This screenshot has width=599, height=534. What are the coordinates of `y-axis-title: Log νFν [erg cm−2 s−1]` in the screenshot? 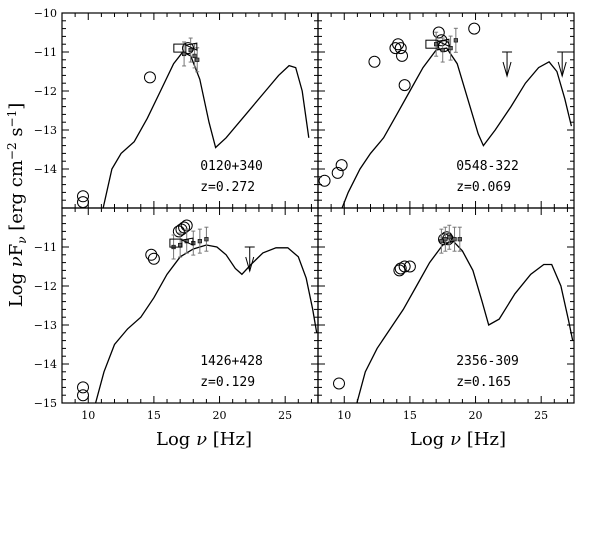 It's located at (17, 205).